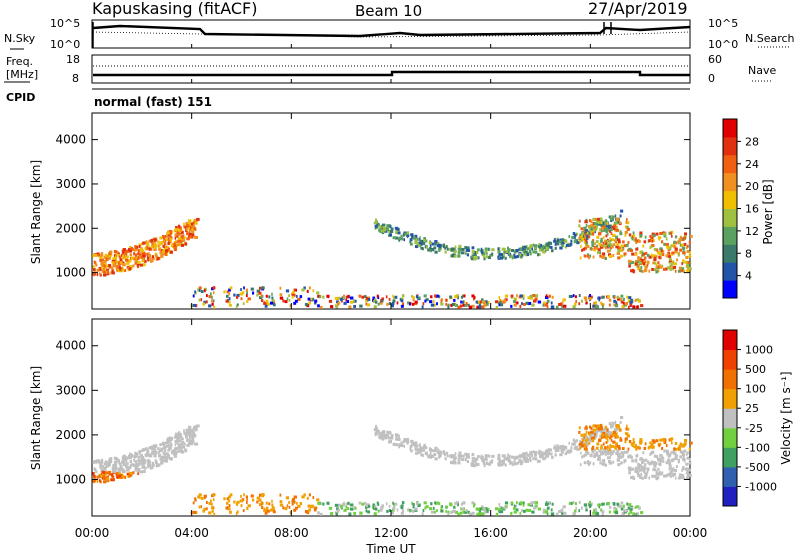  Describe the element at coordinates (70, 140) in the screenshot. I see `y-tick-label: 4000` at that location.